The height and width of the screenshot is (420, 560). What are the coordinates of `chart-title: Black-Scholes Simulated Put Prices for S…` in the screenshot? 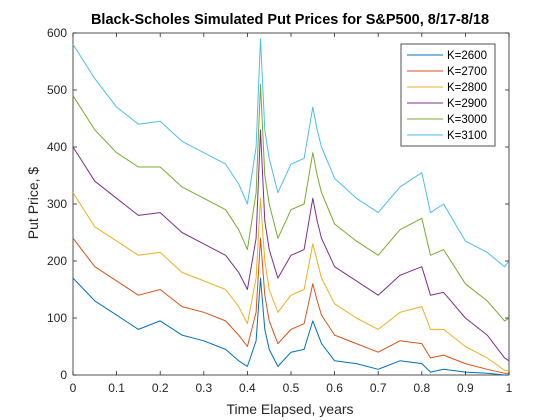 It's located at (290, 20).